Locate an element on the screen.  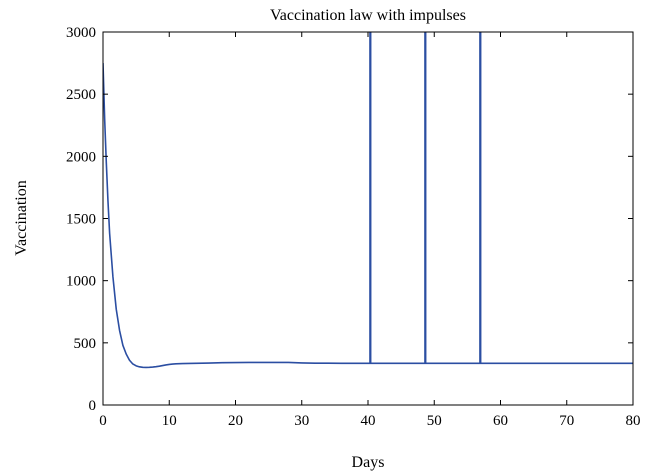
x-tick-label: 20 is located at coordinates (235, 421).